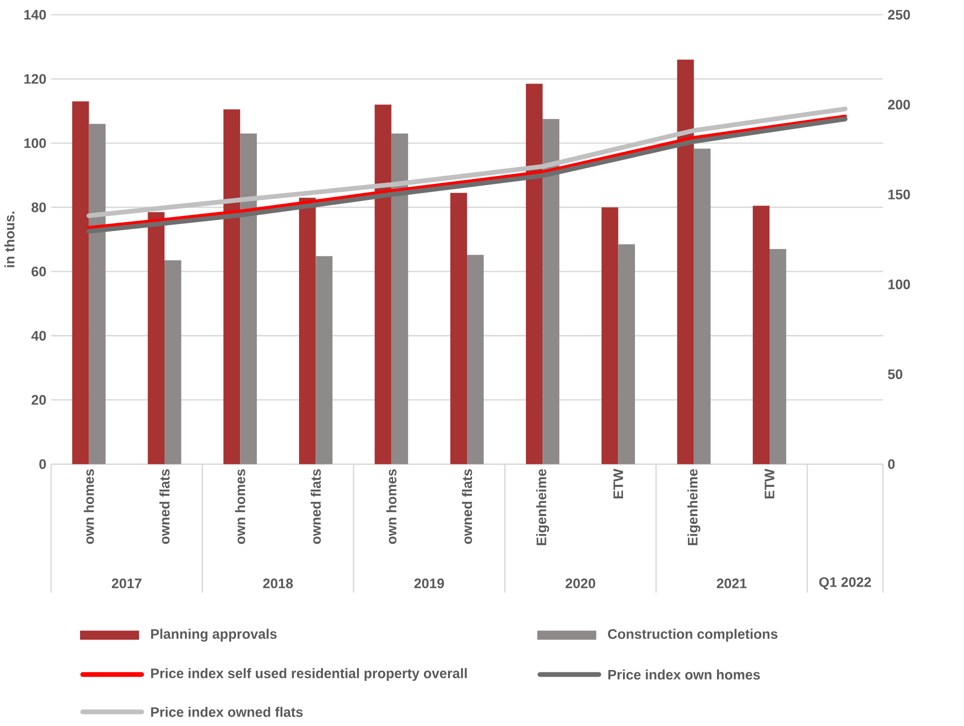 The height and width of the screenshot is (726, 964). What do you see at coordinates (127, 583) in the screenshot?
I see `text: 2017` at bounding box center [127, 583].